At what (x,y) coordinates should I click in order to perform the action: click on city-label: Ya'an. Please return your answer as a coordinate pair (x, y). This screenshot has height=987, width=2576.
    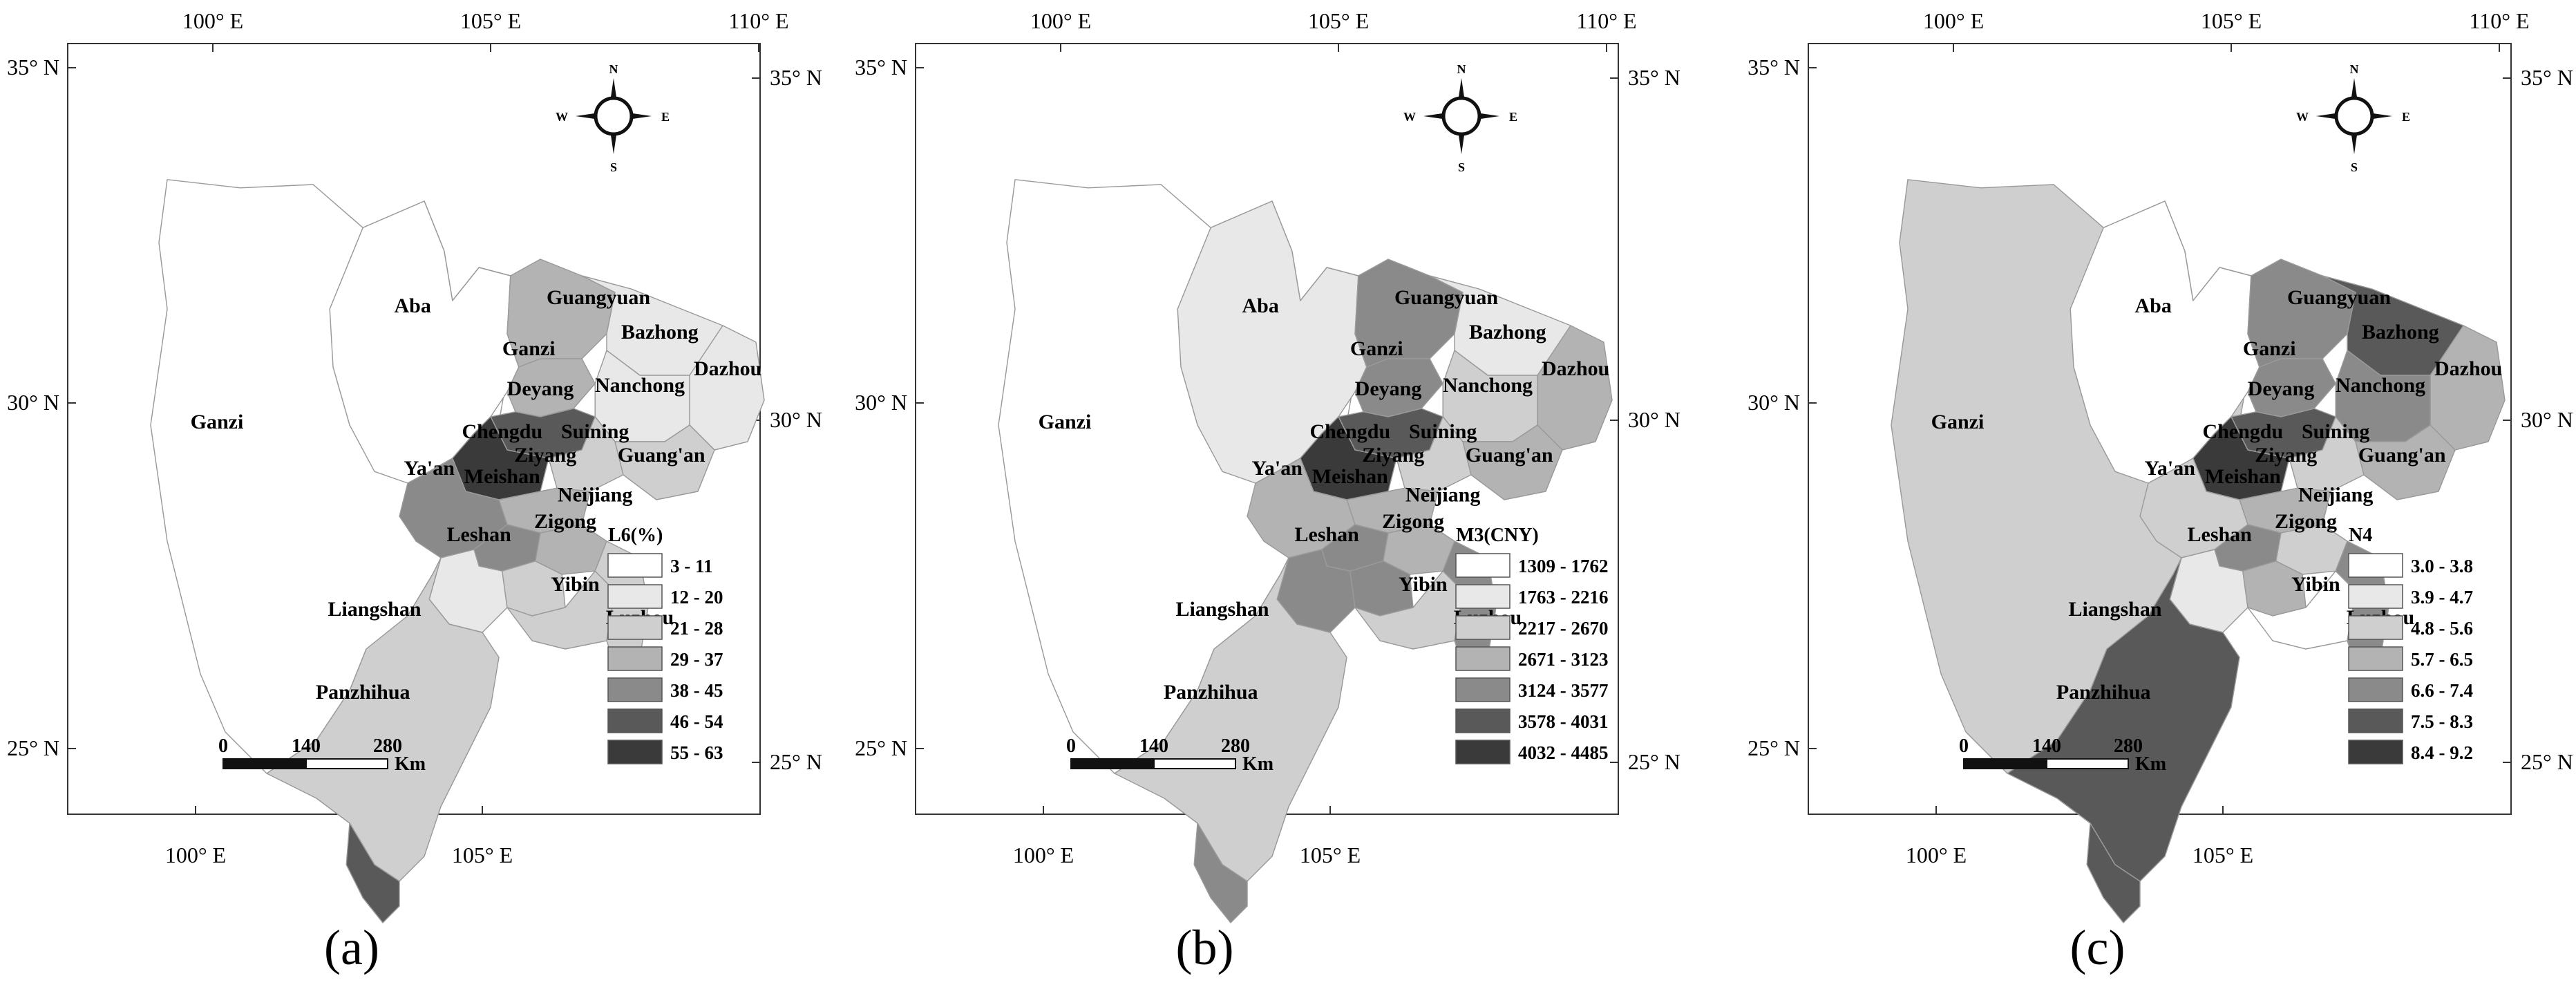
    Looking at the image, I should click on (2170, 468).